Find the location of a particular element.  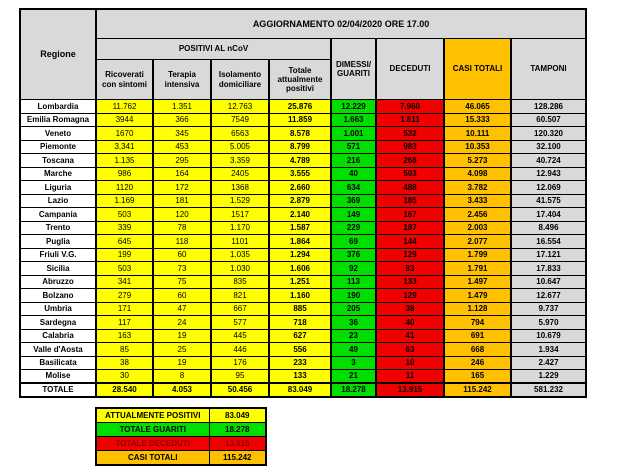

terapia-intensiva-cell: 47 is located at coordinates (182, 308).